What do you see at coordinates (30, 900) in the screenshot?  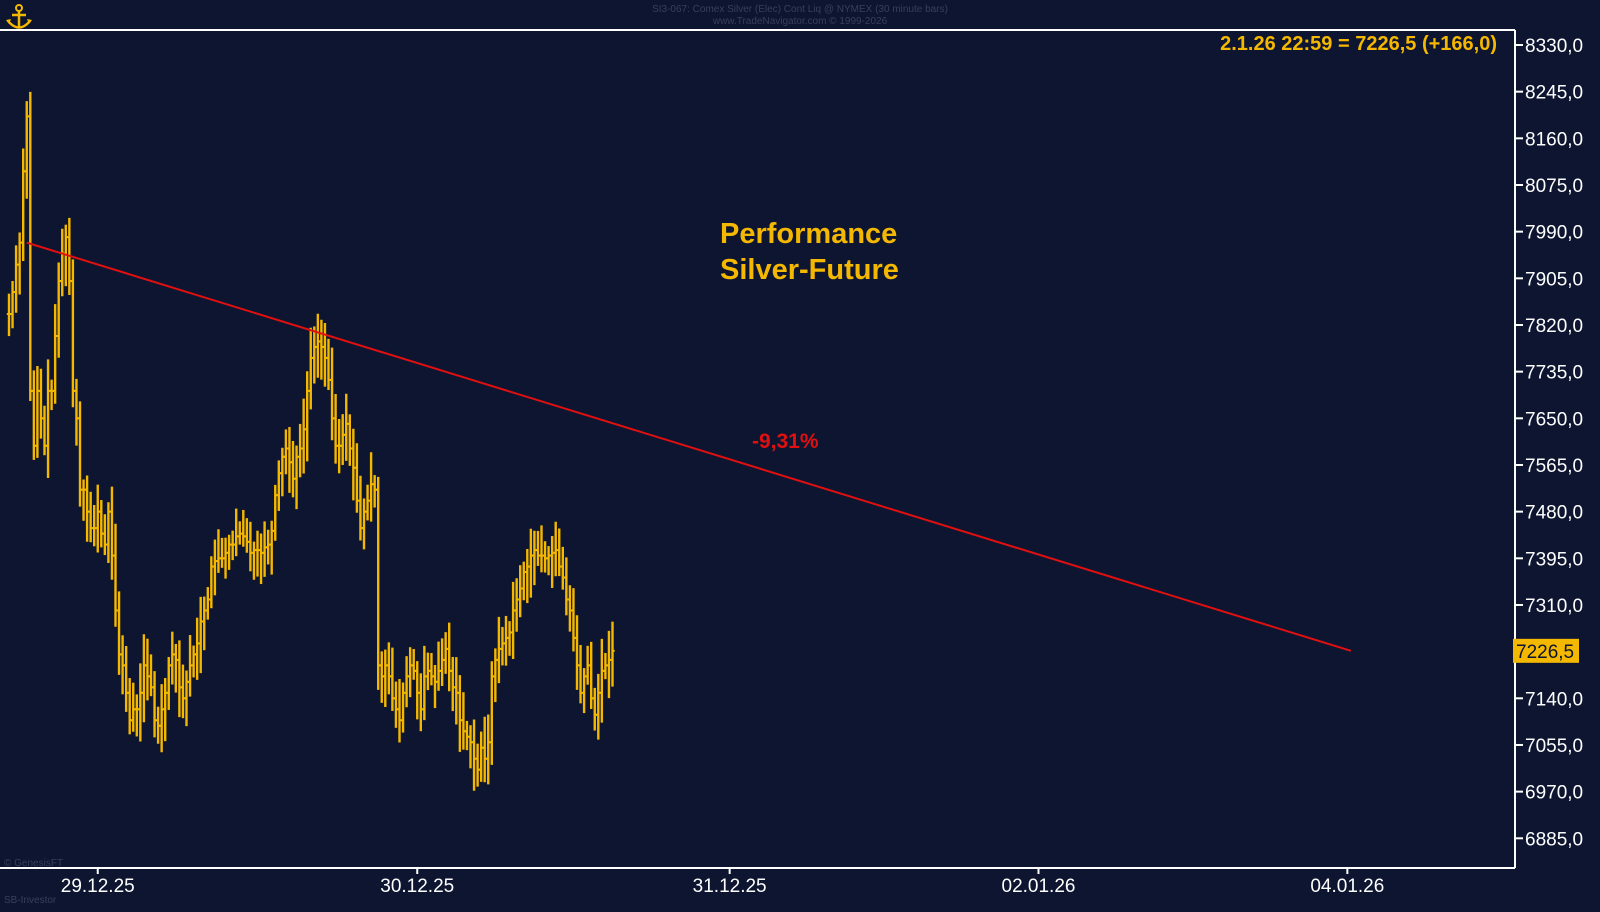 I see `footer-source: SB-Investor` at bounding box center [30, 900].